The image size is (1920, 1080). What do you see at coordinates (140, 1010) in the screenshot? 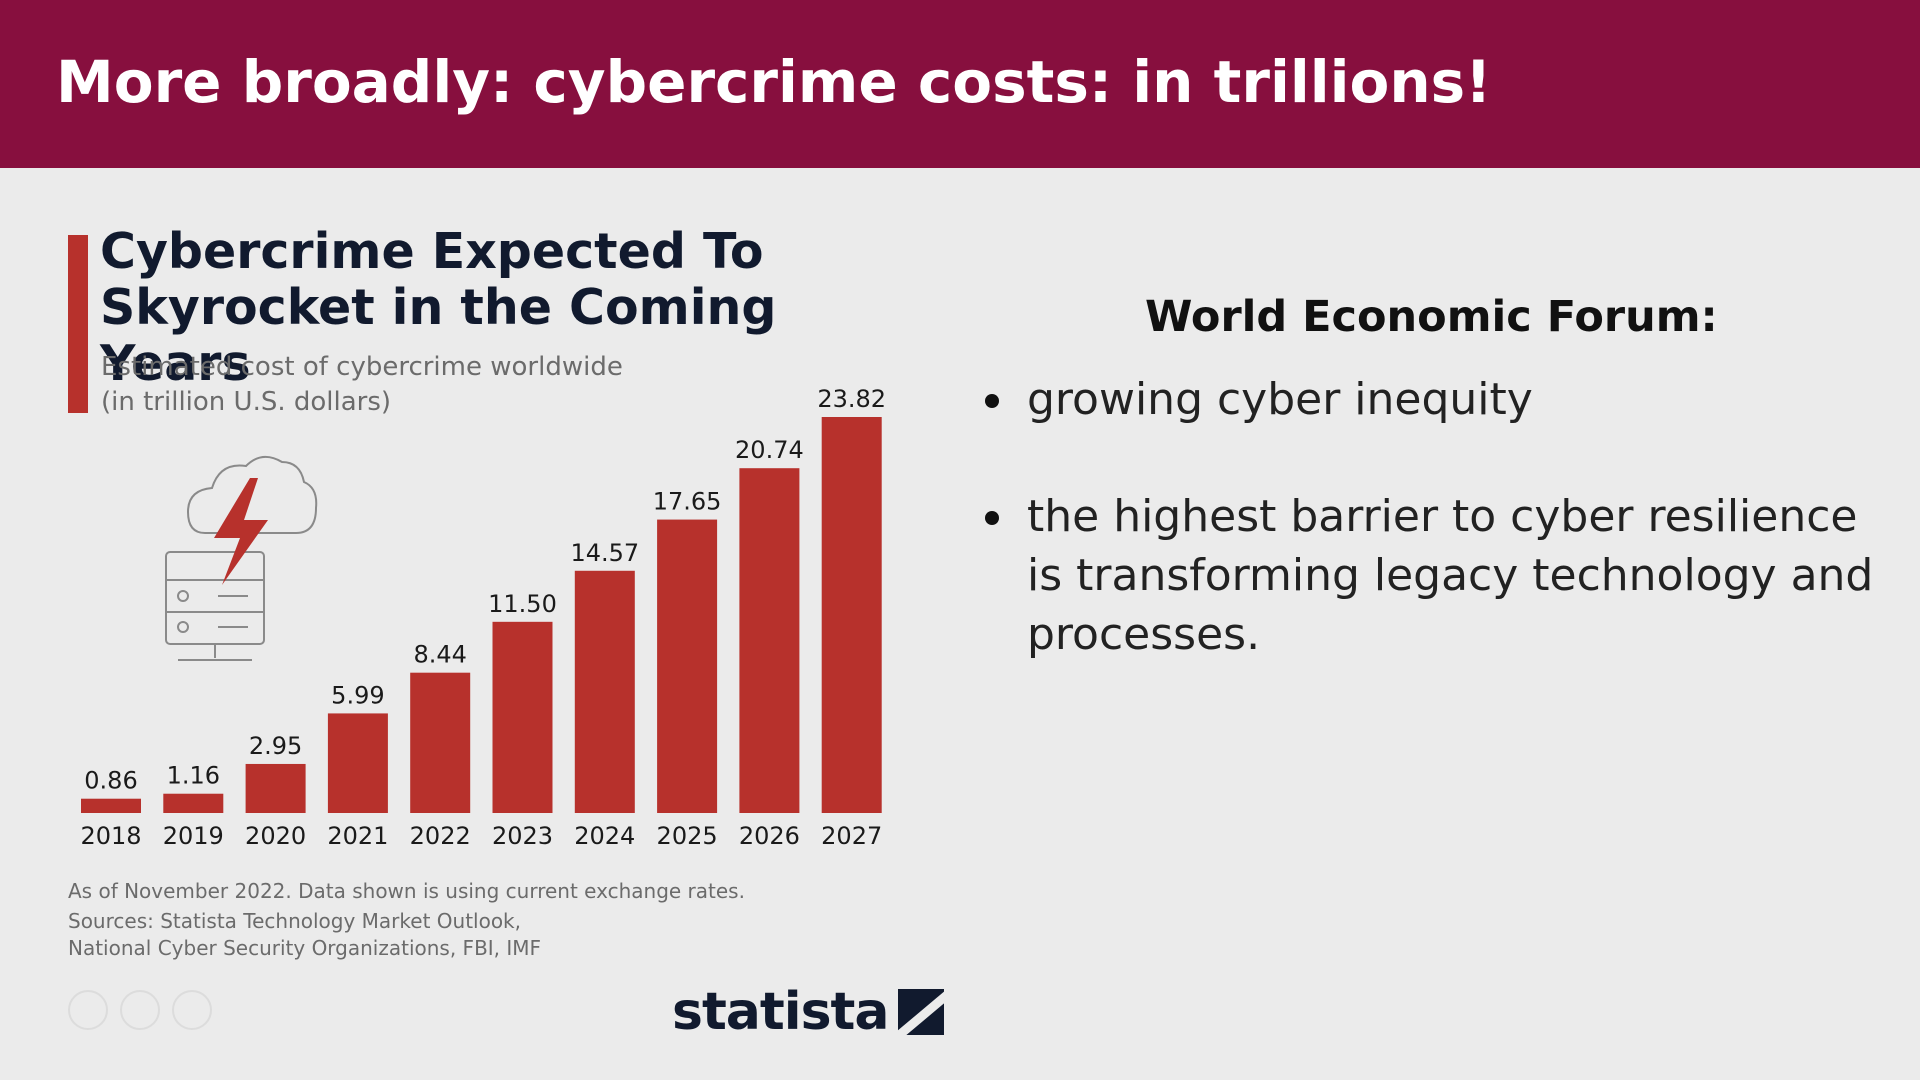
I see `by-icon` at bounding box center [140, 1010].